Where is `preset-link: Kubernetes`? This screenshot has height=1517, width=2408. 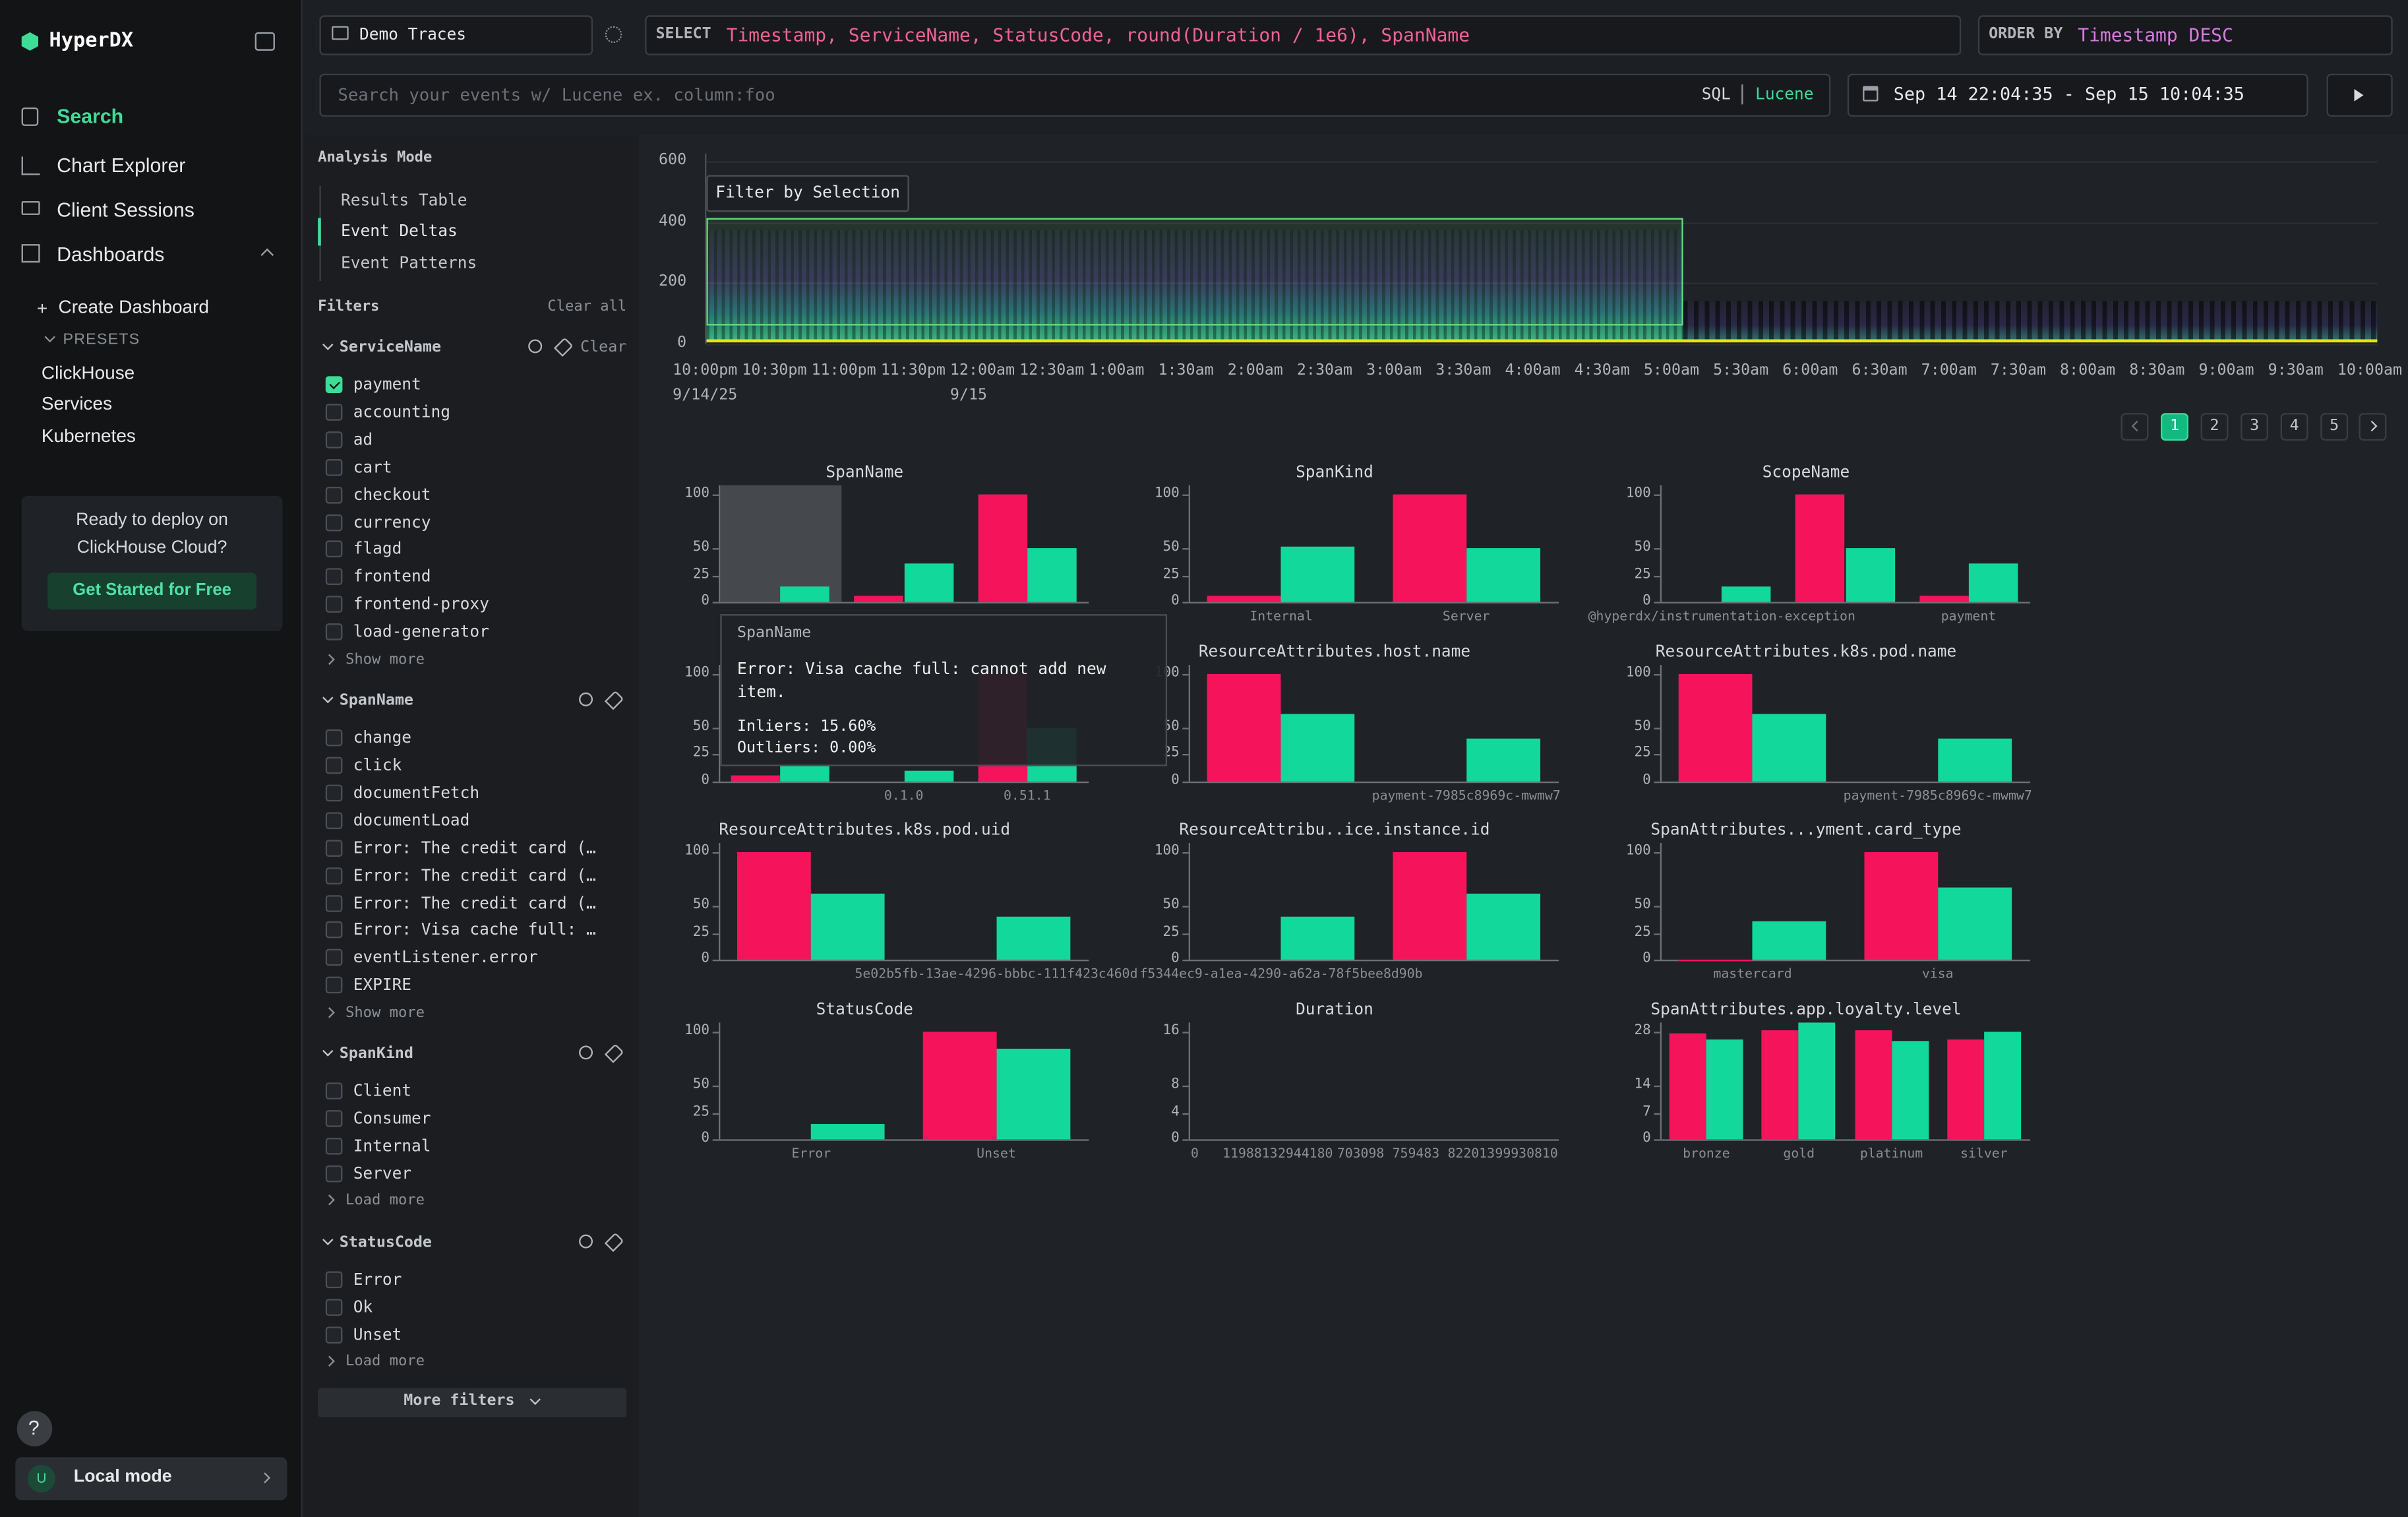
preset-link: Kubernetes is located at coordinates (89, 436).